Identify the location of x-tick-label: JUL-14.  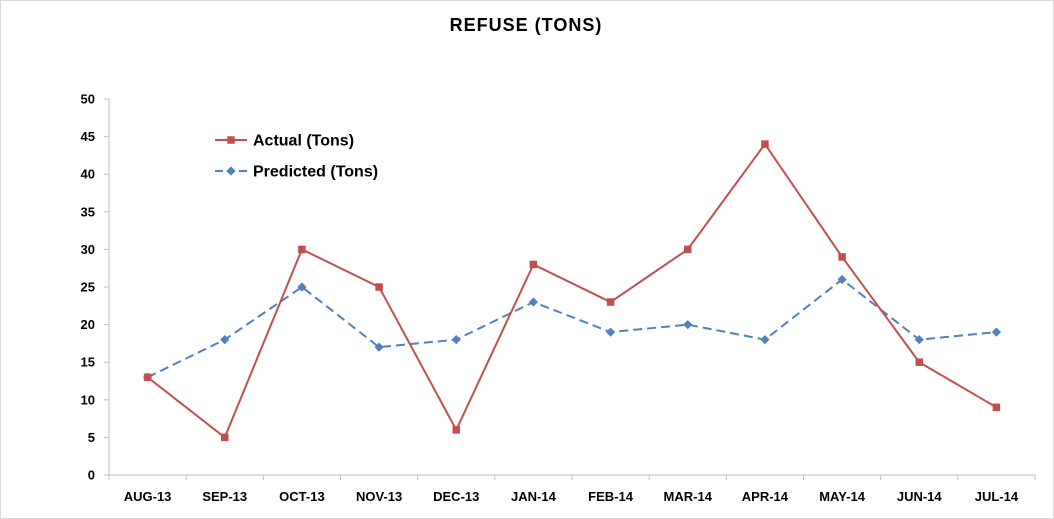
(997, 496).